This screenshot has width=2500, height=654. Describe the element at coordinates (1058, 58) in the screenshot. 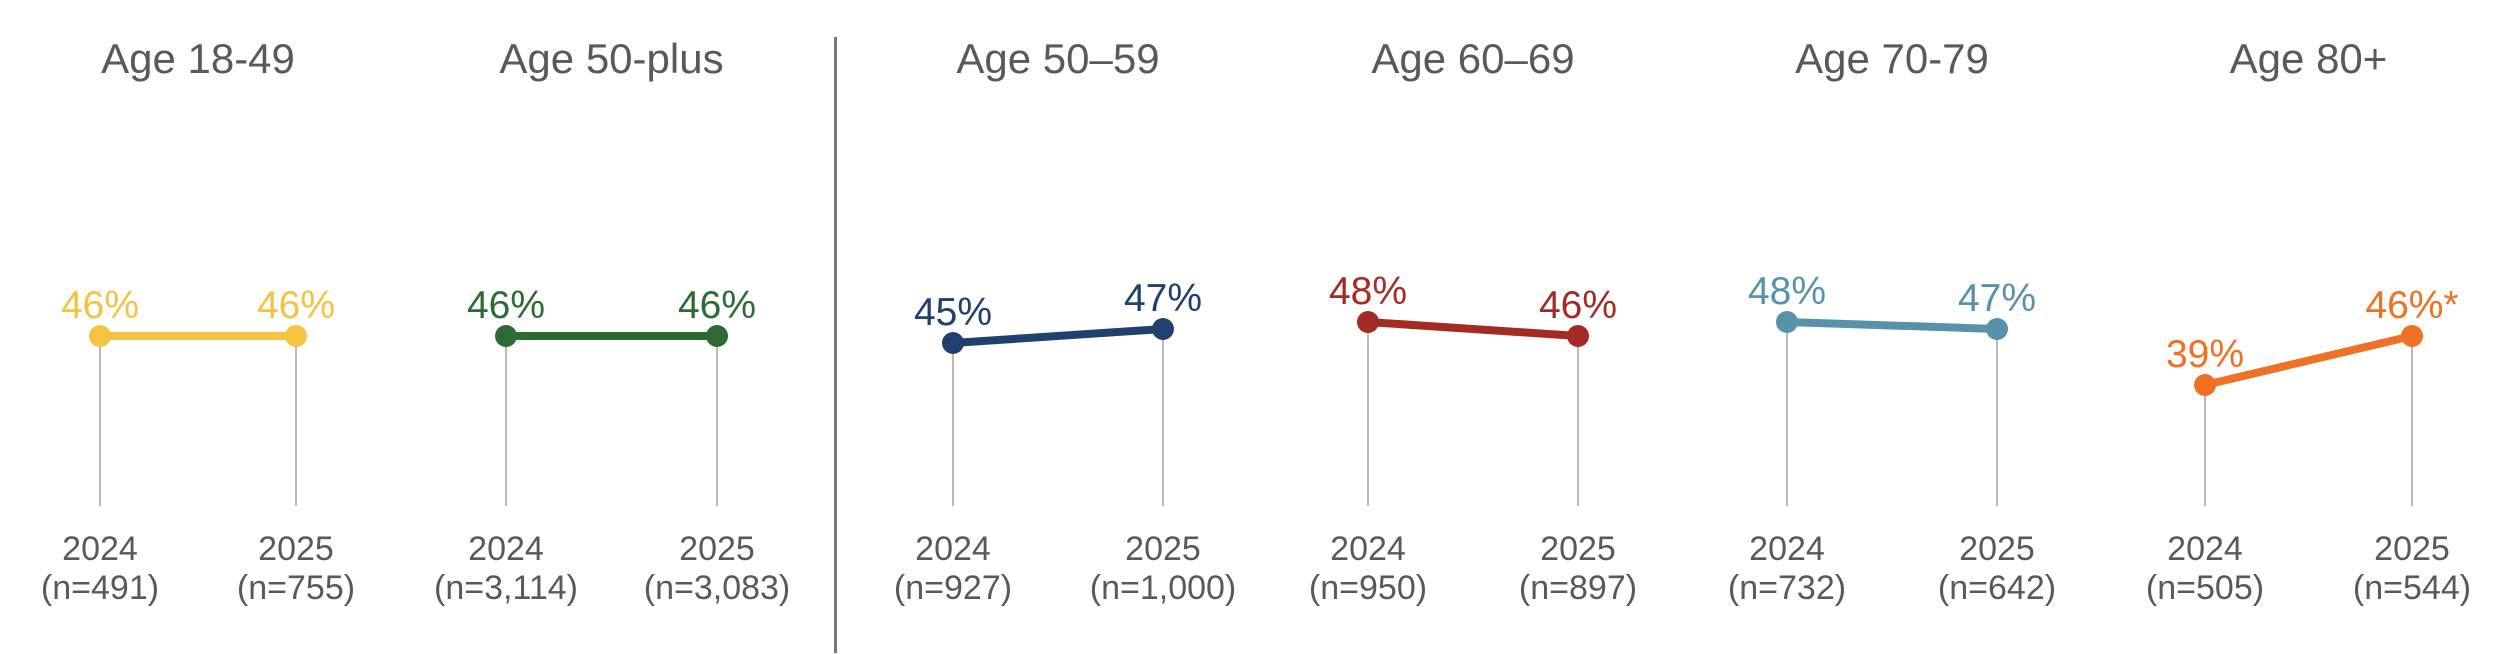

I see `panel-title: Age 50–59` at that location.